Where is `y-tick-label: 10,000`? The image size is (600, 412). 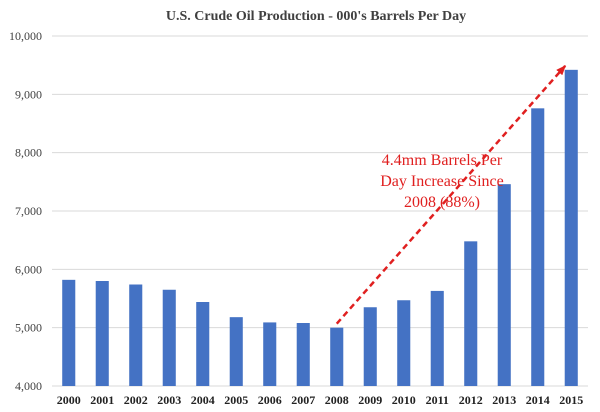 y-tick-label: 10,000 is located at coordinates (25, 36).